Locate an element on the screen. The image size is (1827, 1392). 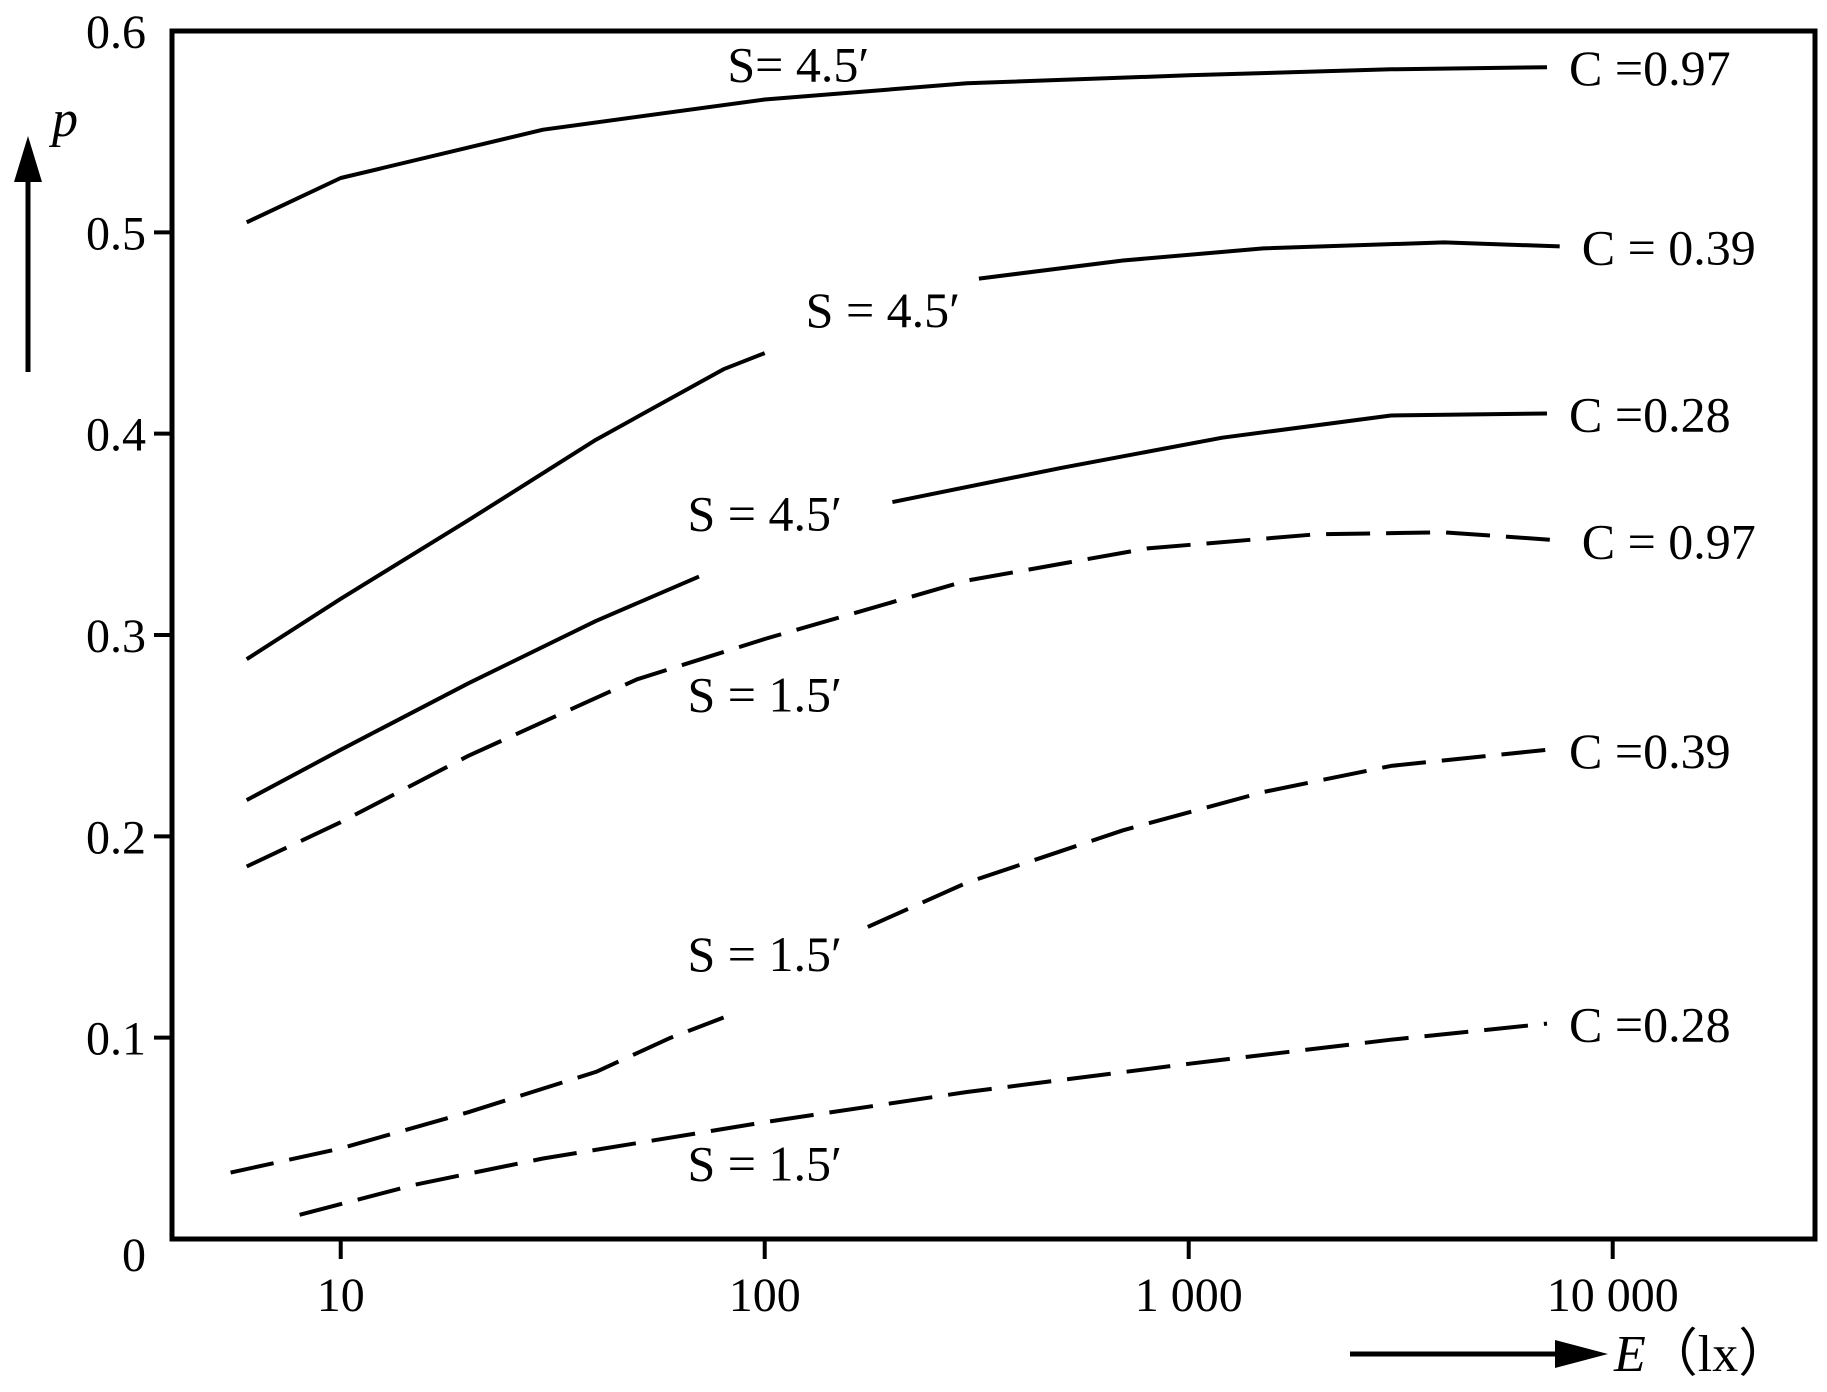
y-axis-symbol: p is located at coordinates (63, 119).